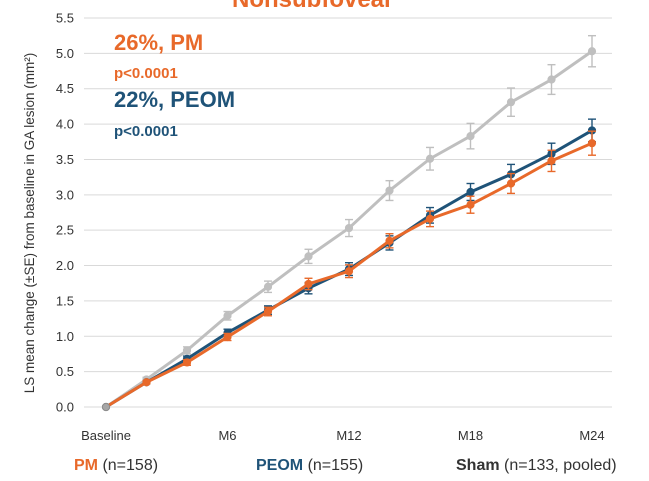 The height and width of the screenshot is (481, 649). Describe the element at coordinates (158, 42) in the screenshot. I see `annotation-text: 26%, PM` at that location.